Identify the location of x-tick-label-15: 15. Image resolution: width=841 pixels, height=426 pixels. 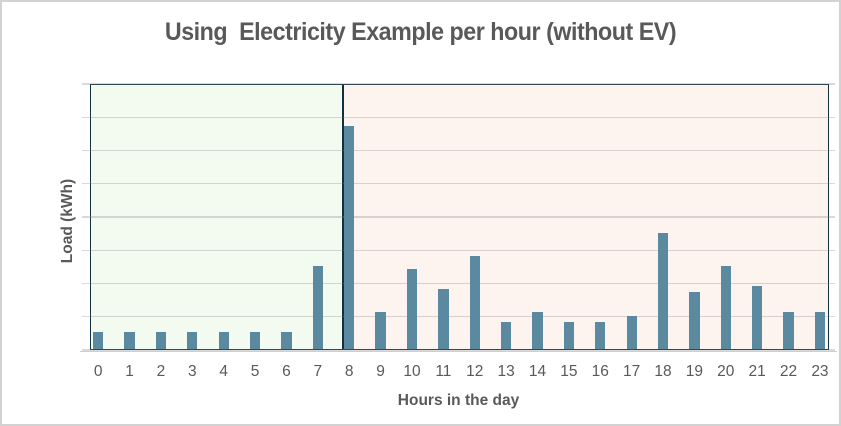
(569, 371).